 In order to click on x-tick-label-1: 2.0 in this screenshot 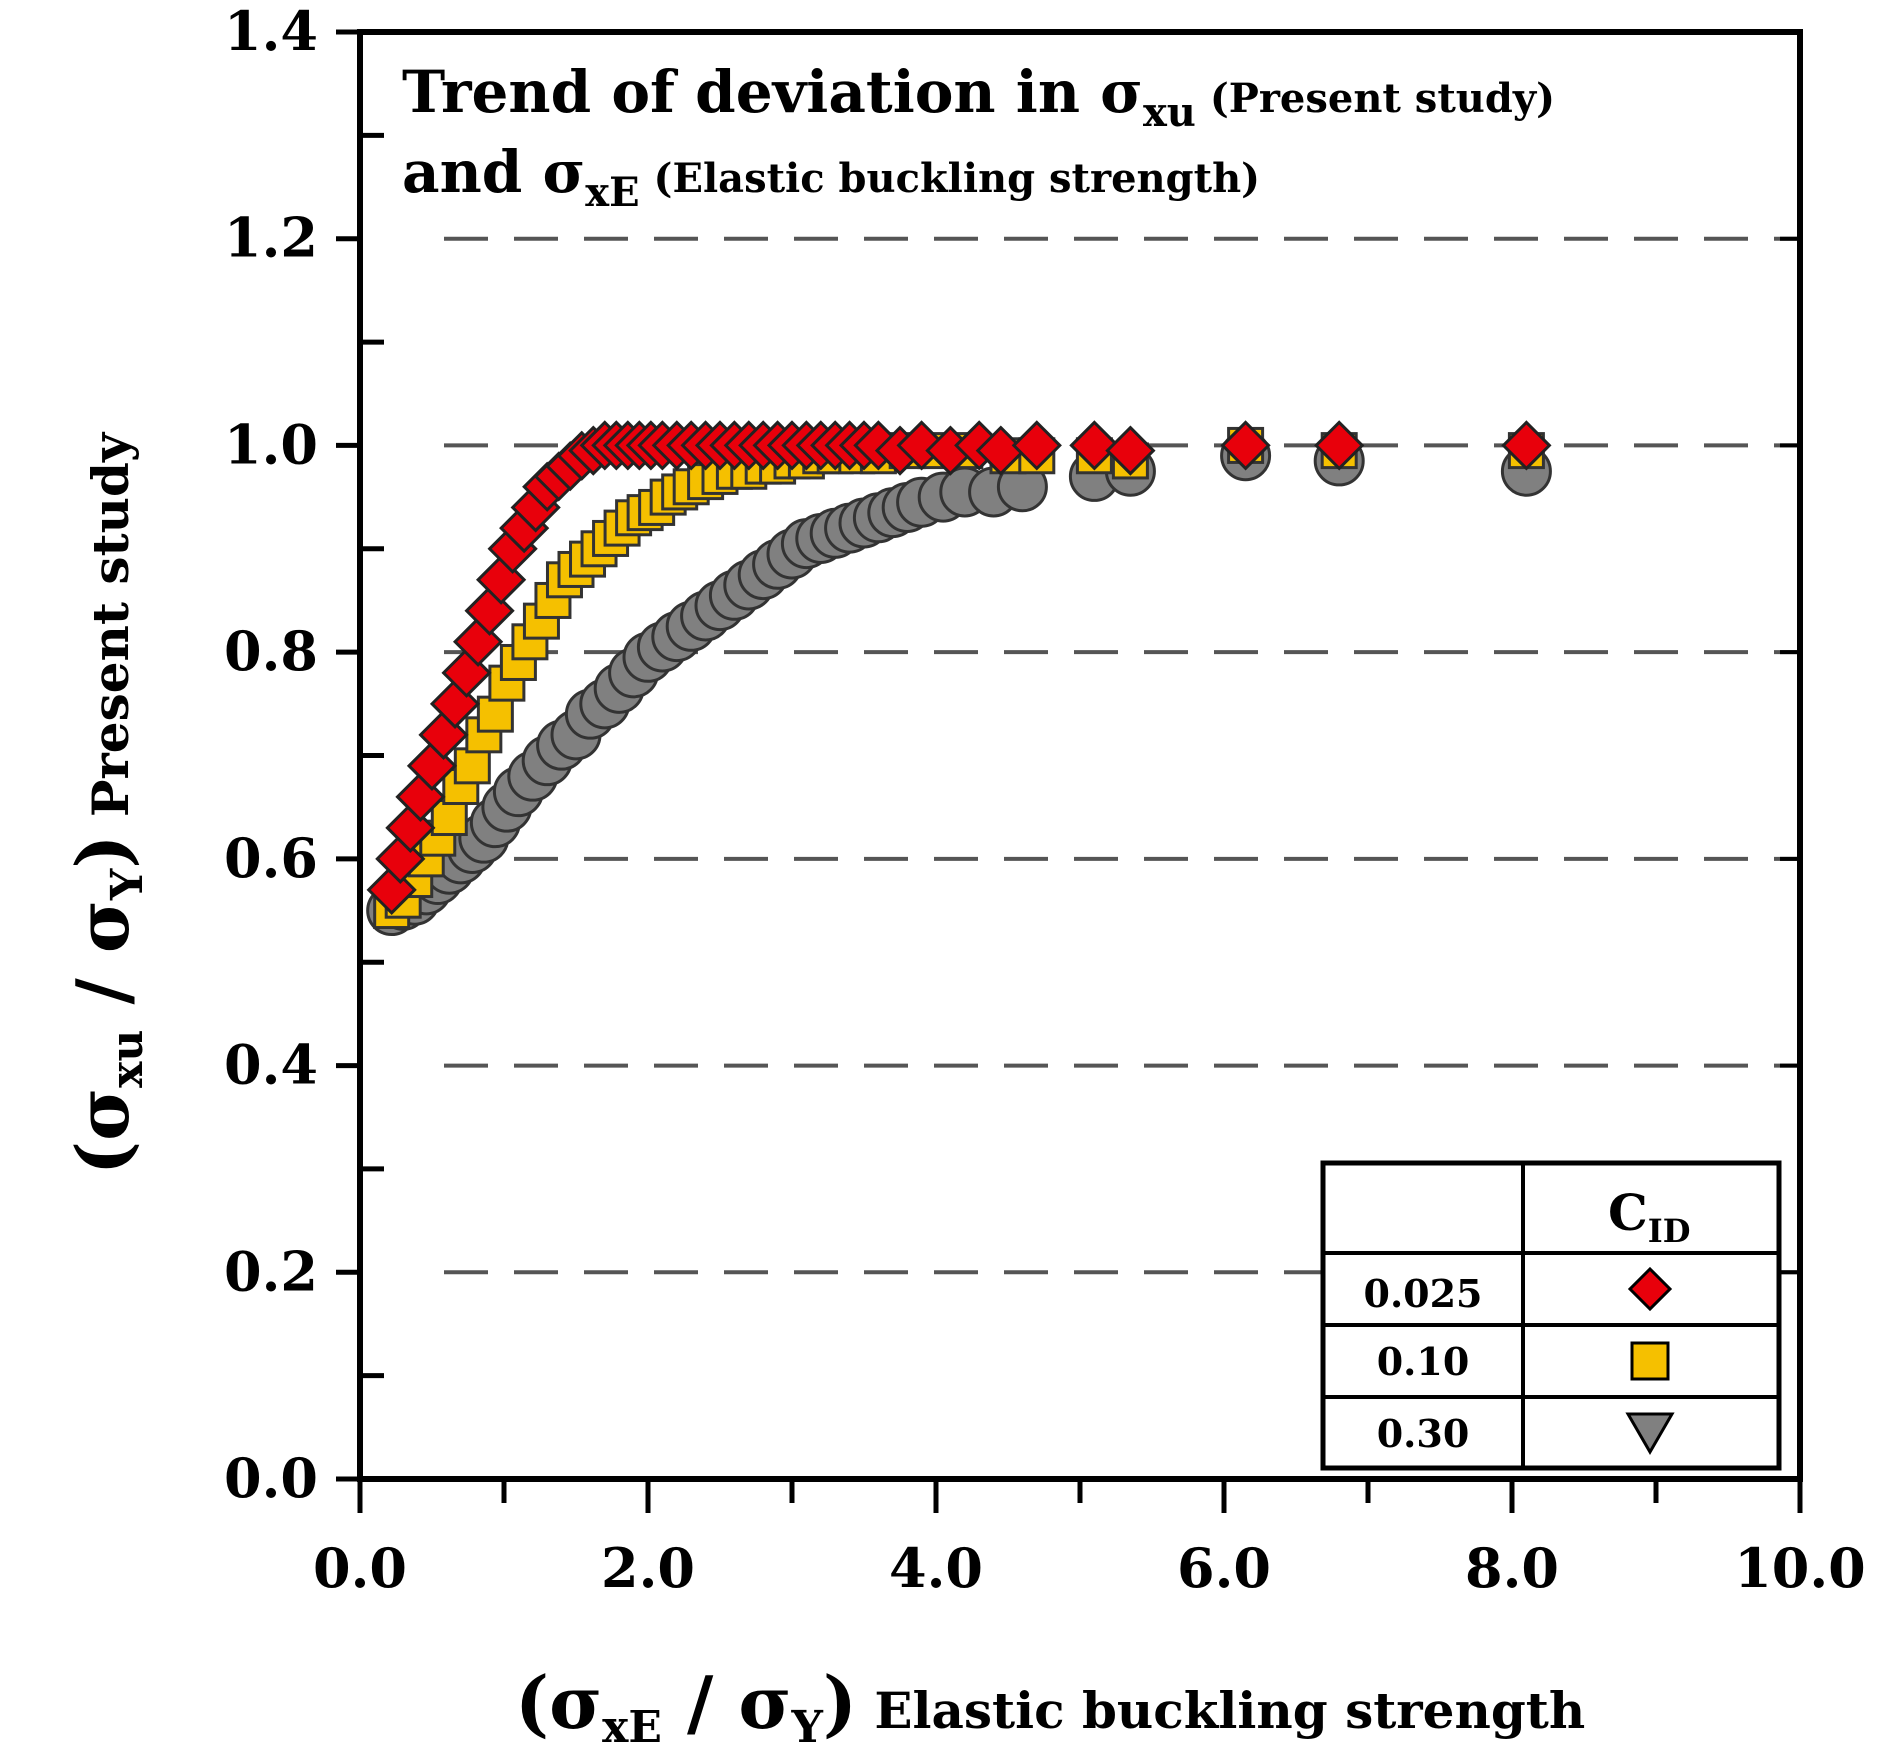, I will do `click(648, 1568)`.